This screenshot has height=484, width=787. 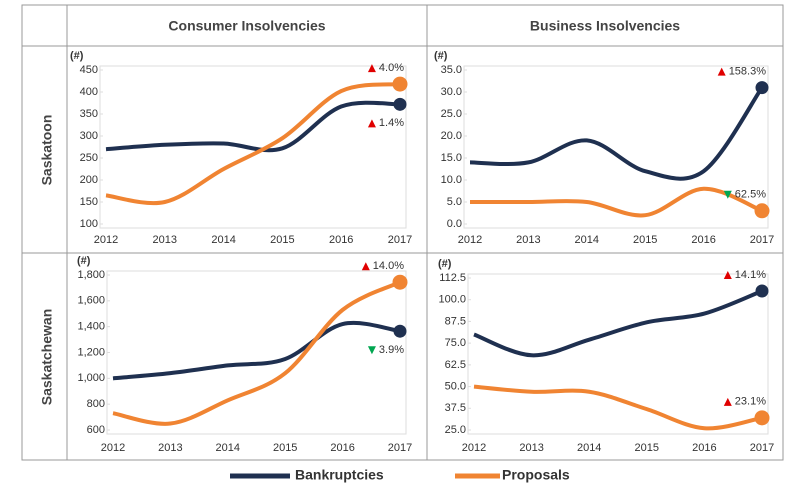 I want to click on change-label: 158.3%, so click(x=748, y=72).